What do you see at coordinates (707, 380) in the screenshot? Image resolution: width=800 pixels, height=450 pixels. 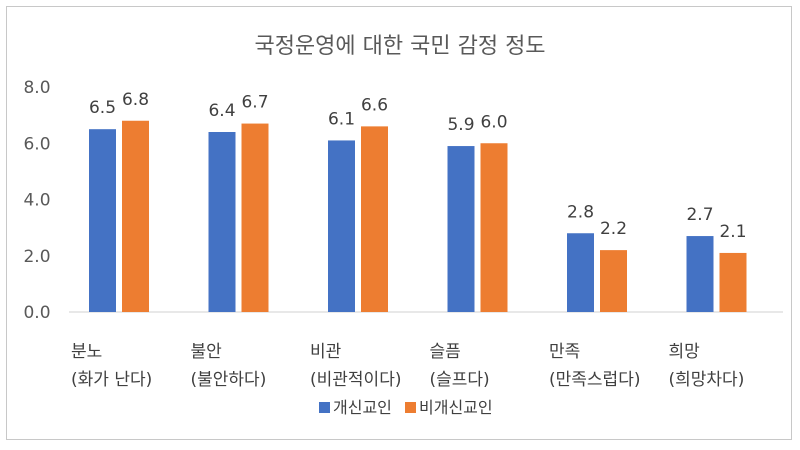 I see `category-sublabel: (희망차다)` at bounding box center [707, 380].